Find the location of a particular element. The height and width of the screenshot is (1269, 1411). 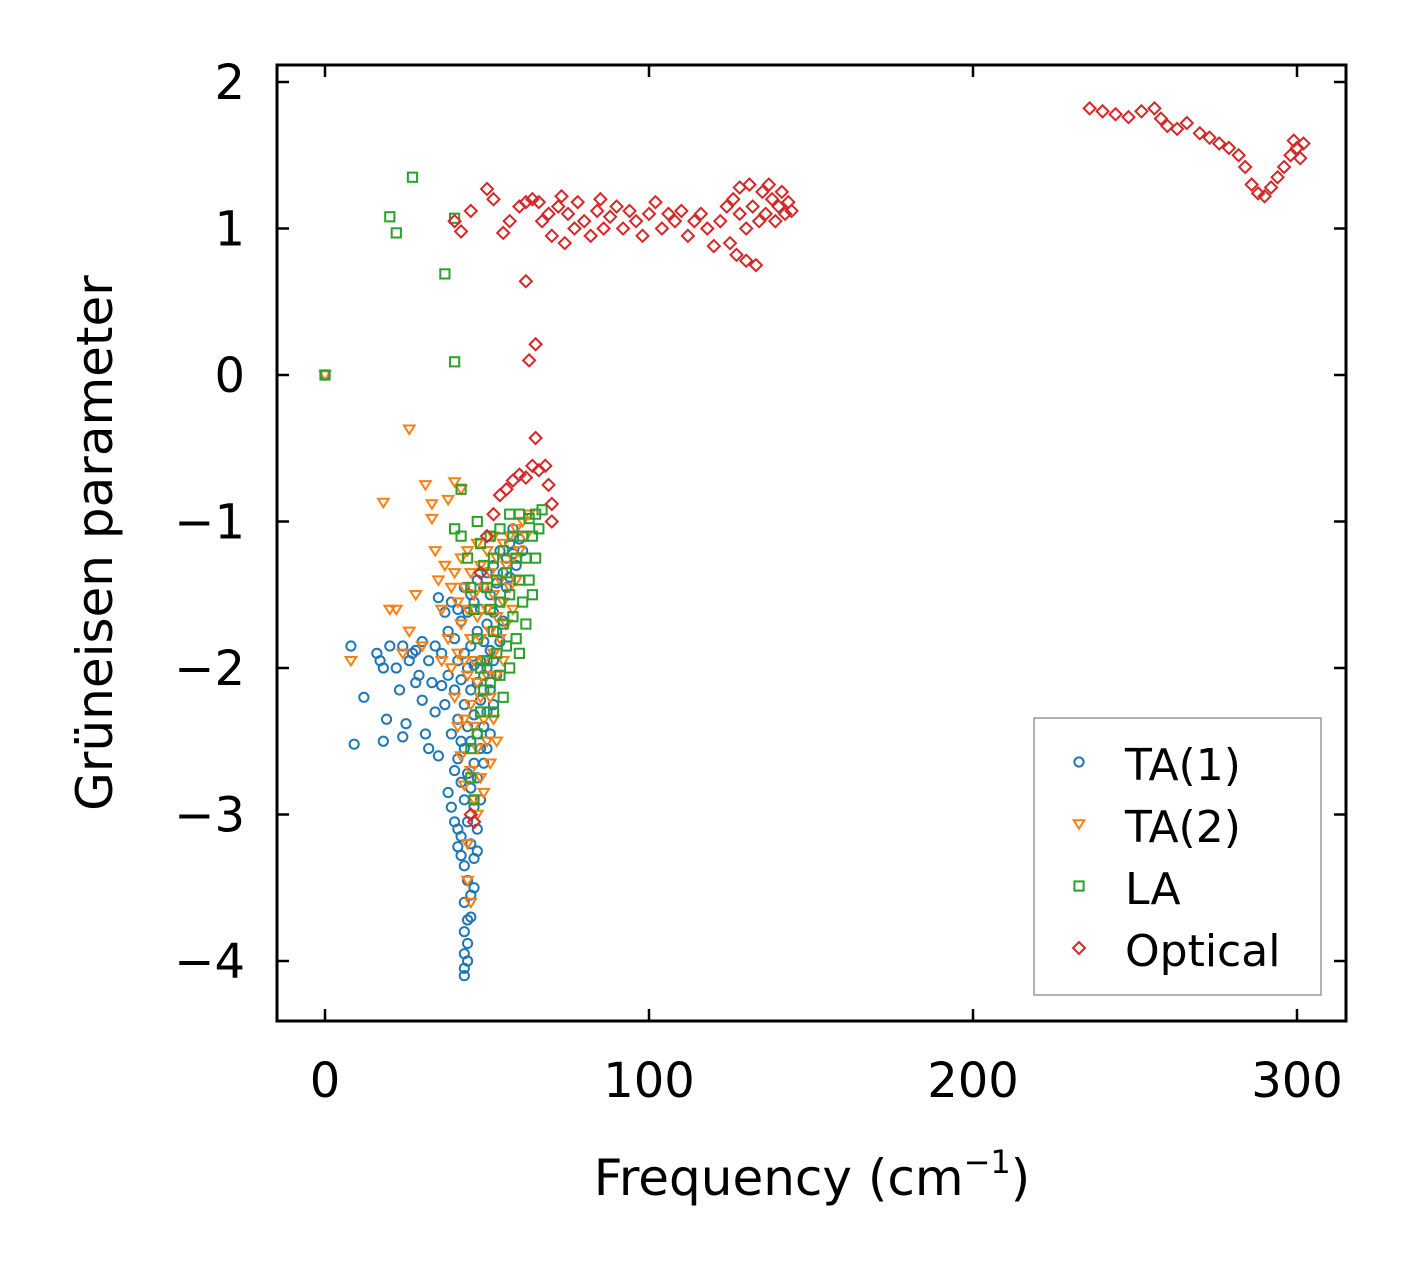

y-tick-label: −1 is located at coordinates (209, 523).